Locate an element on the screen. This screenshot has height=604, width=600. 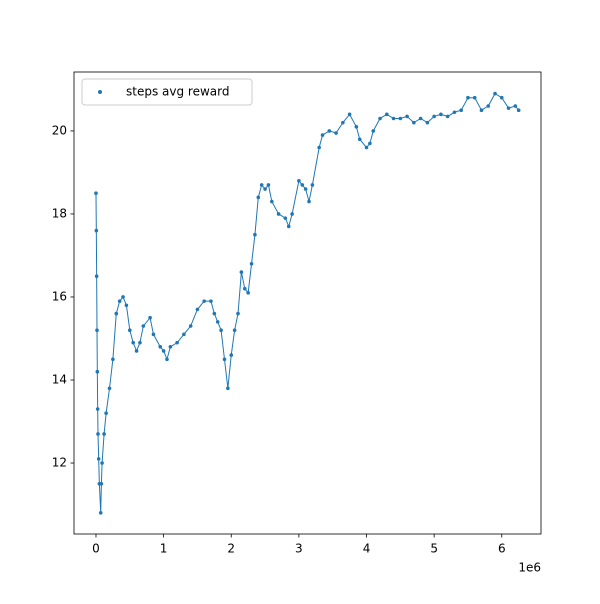
x-tick-label: 4 is located at coordinates (367, 549).